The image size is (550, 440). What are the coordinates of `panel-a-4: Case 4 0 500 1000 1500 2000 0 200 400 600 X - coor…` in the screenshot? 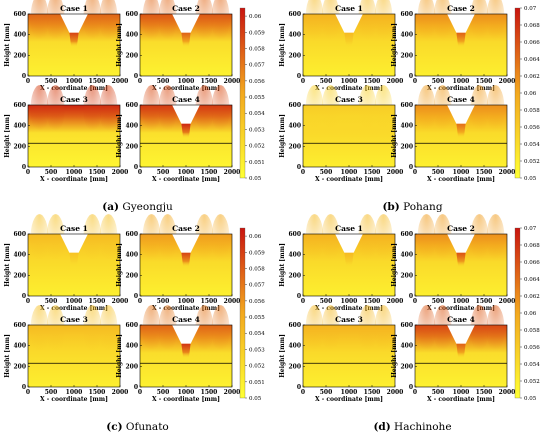 It's located at (178, 134).